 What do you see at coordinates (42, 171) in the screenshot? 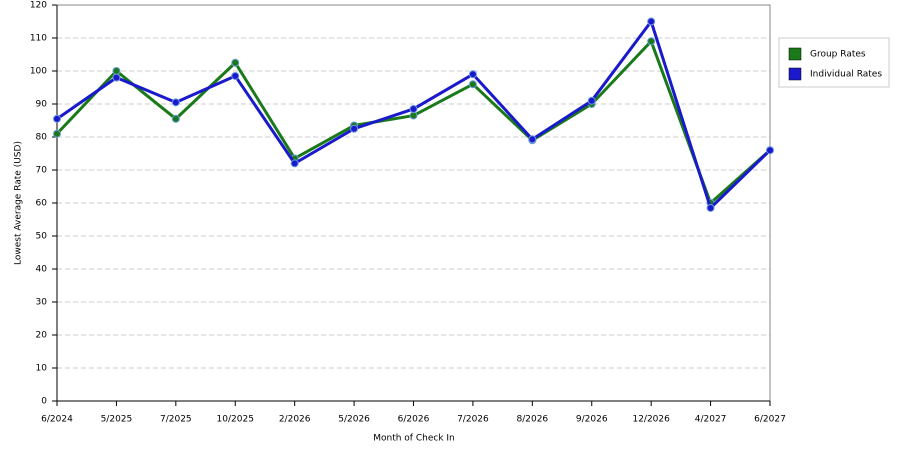
I see `y-tick-label: 70` at bounding box center [42, 171].